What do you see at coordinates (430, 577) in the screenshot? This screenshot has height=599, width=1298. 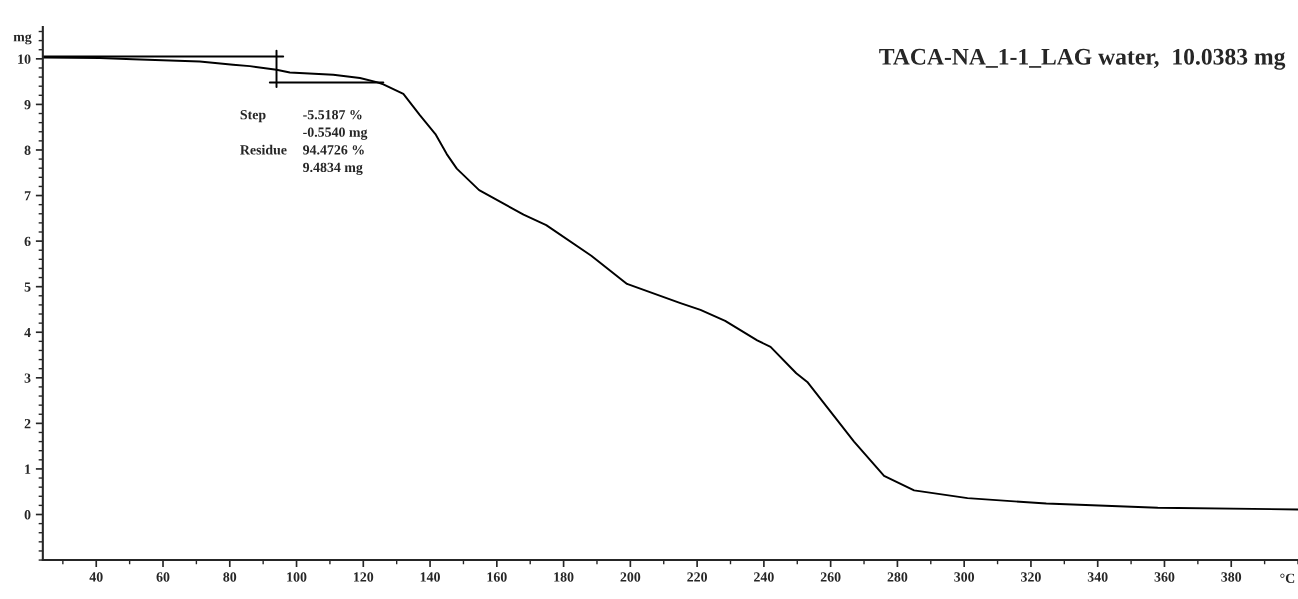 I see `x-tick-label: 140` at bounding box center [430, 577].